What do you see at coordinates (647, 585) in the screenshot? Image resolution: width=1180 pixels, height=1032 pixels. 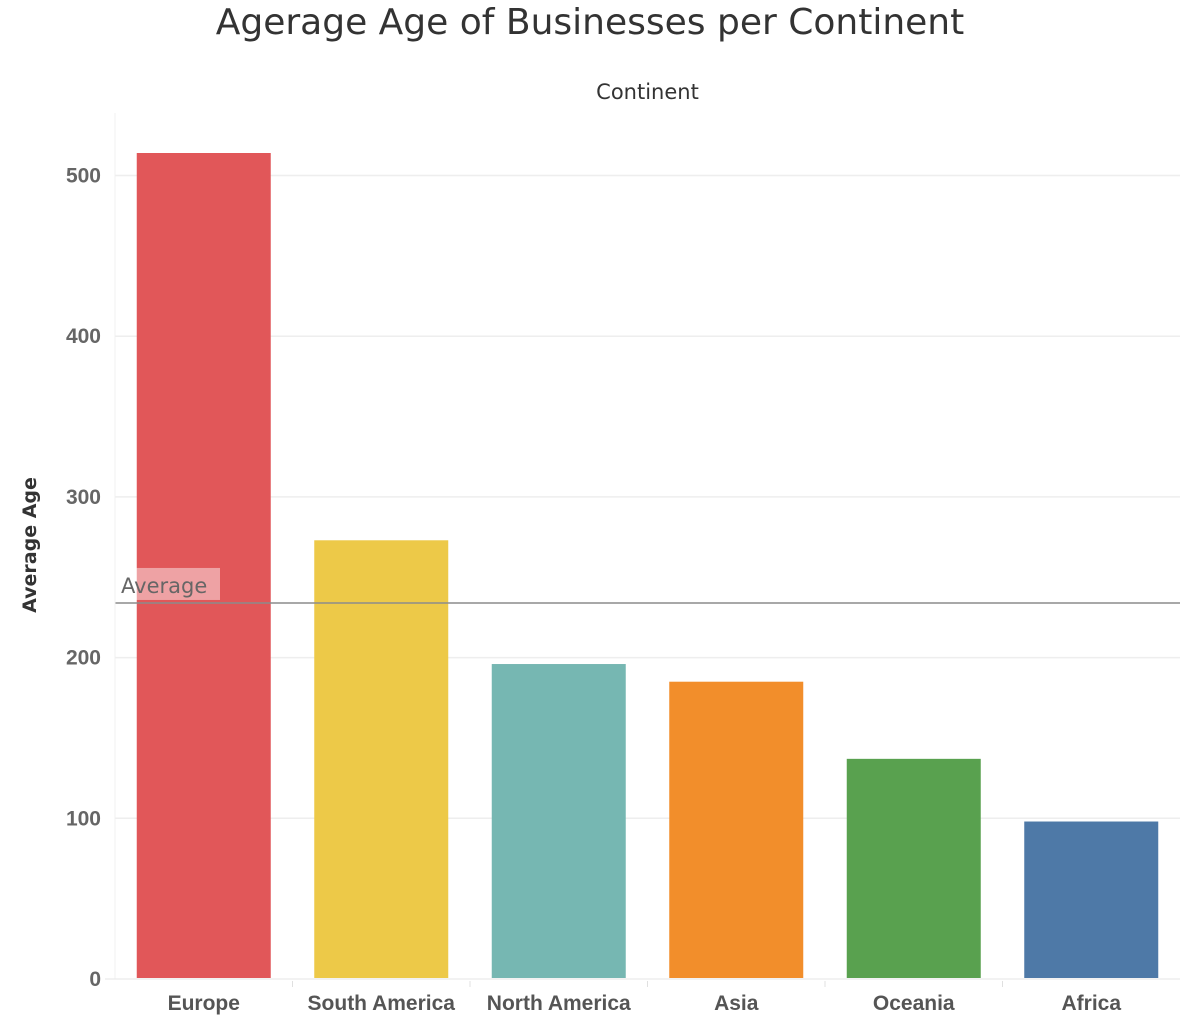 I see `reference-line-group: Average` at bounding box center [647, 585].